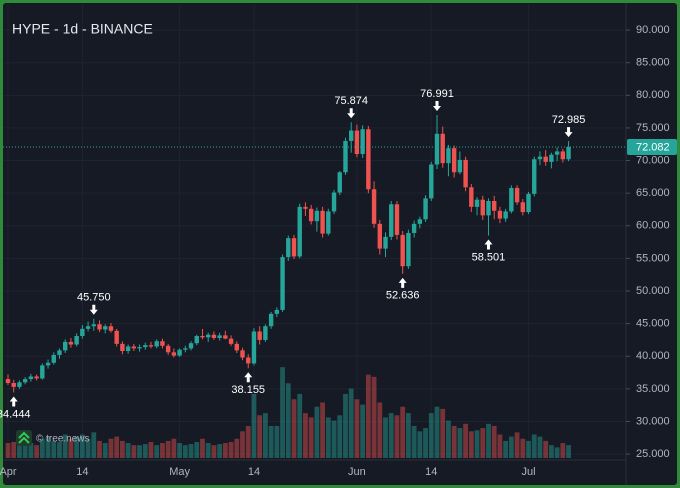 The width and height of the screenshot is (680, 488). What do you see at coordinates (528, 472) in the screenshot?
I see `x-tick-label: Jul` at bounding box center [528, 472].